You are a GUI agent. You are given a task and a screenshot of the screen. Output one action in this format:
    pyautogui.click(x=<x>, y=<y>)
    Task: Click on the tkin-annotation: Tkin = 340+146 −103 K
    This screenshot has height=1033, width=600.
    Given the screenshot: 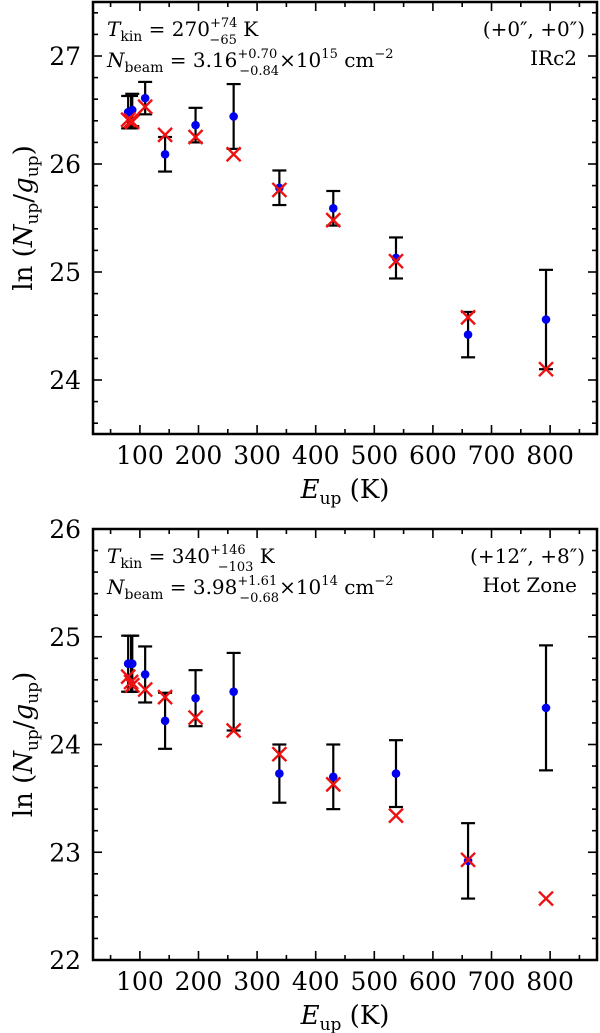 What is the action you would take?
    pyautogui.click(x=191, y=559)
    